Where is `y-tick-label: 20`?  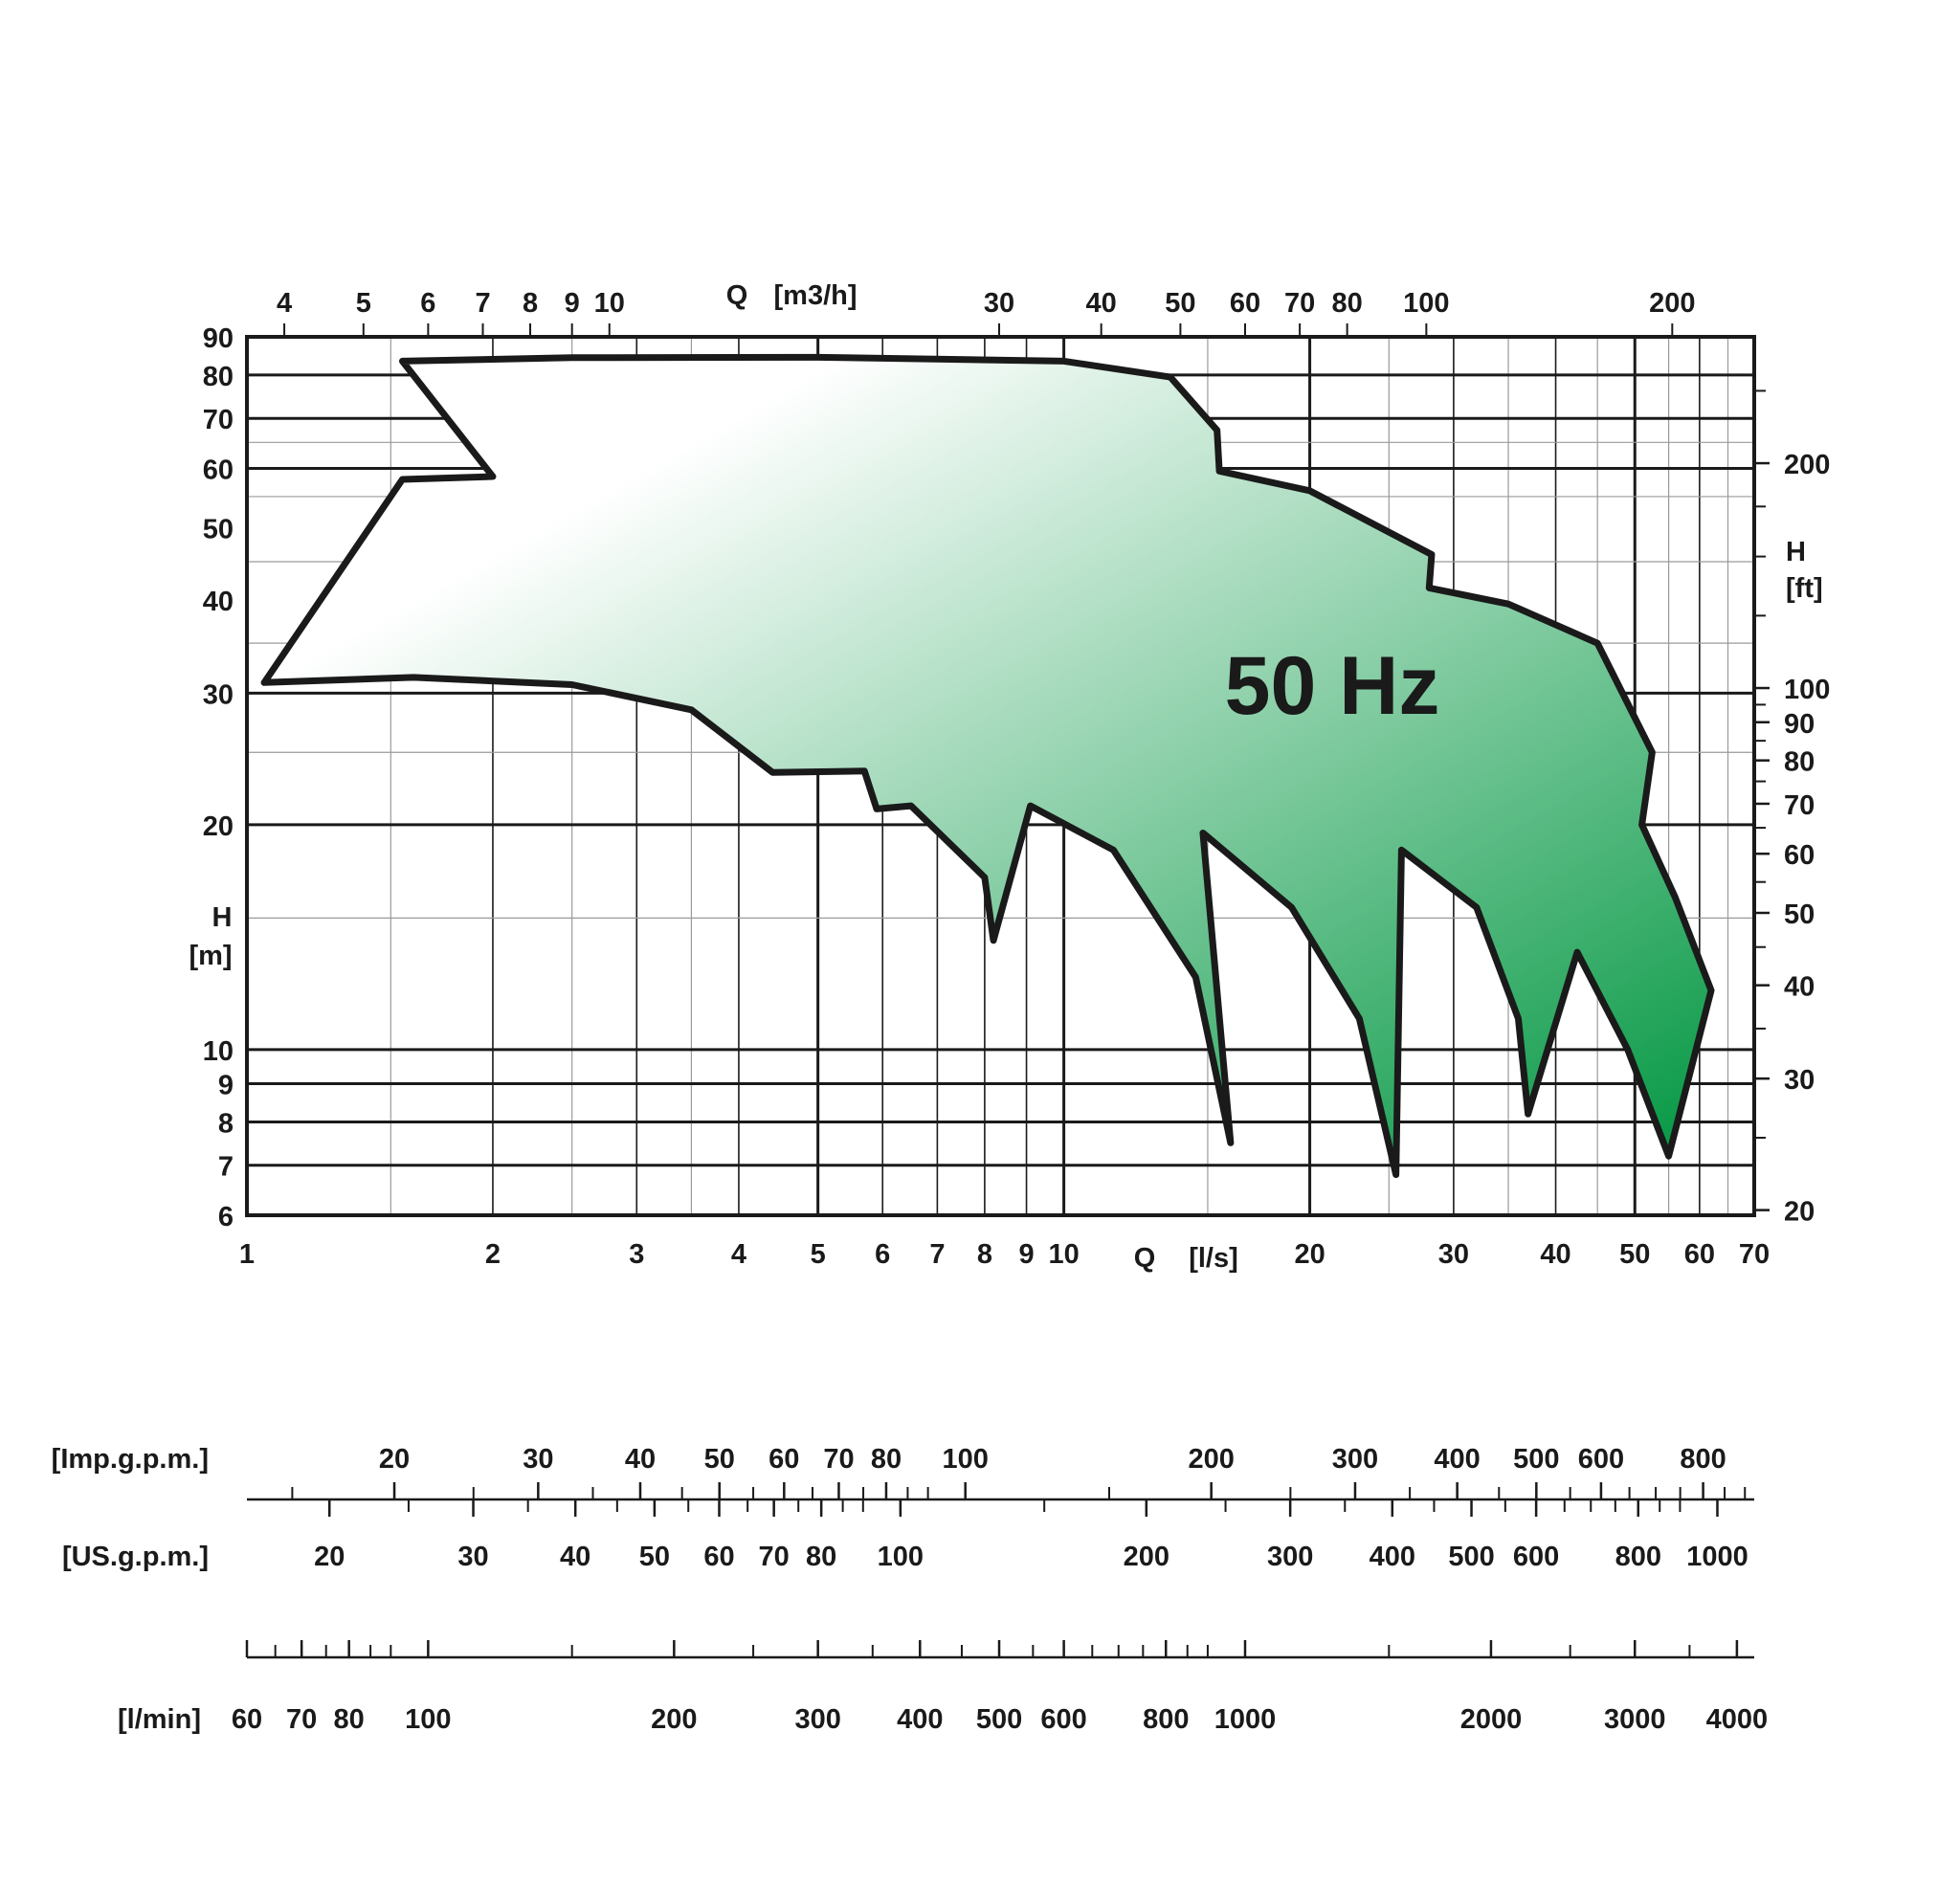 y-tick-label: 20 is located at coordinates (218, 826).